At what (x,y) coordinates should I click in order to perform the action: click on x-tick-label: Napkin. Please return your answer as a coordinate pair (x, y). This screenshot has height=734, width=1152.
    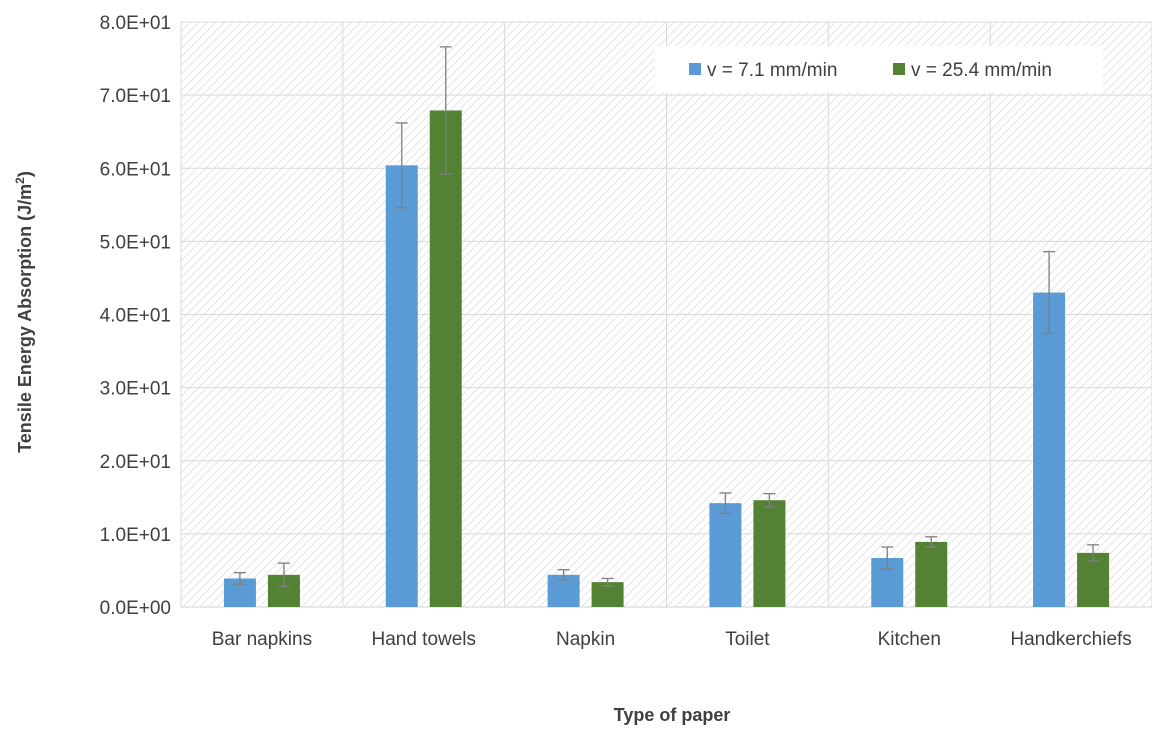
    Looking at the image, I should click on (585, 639).